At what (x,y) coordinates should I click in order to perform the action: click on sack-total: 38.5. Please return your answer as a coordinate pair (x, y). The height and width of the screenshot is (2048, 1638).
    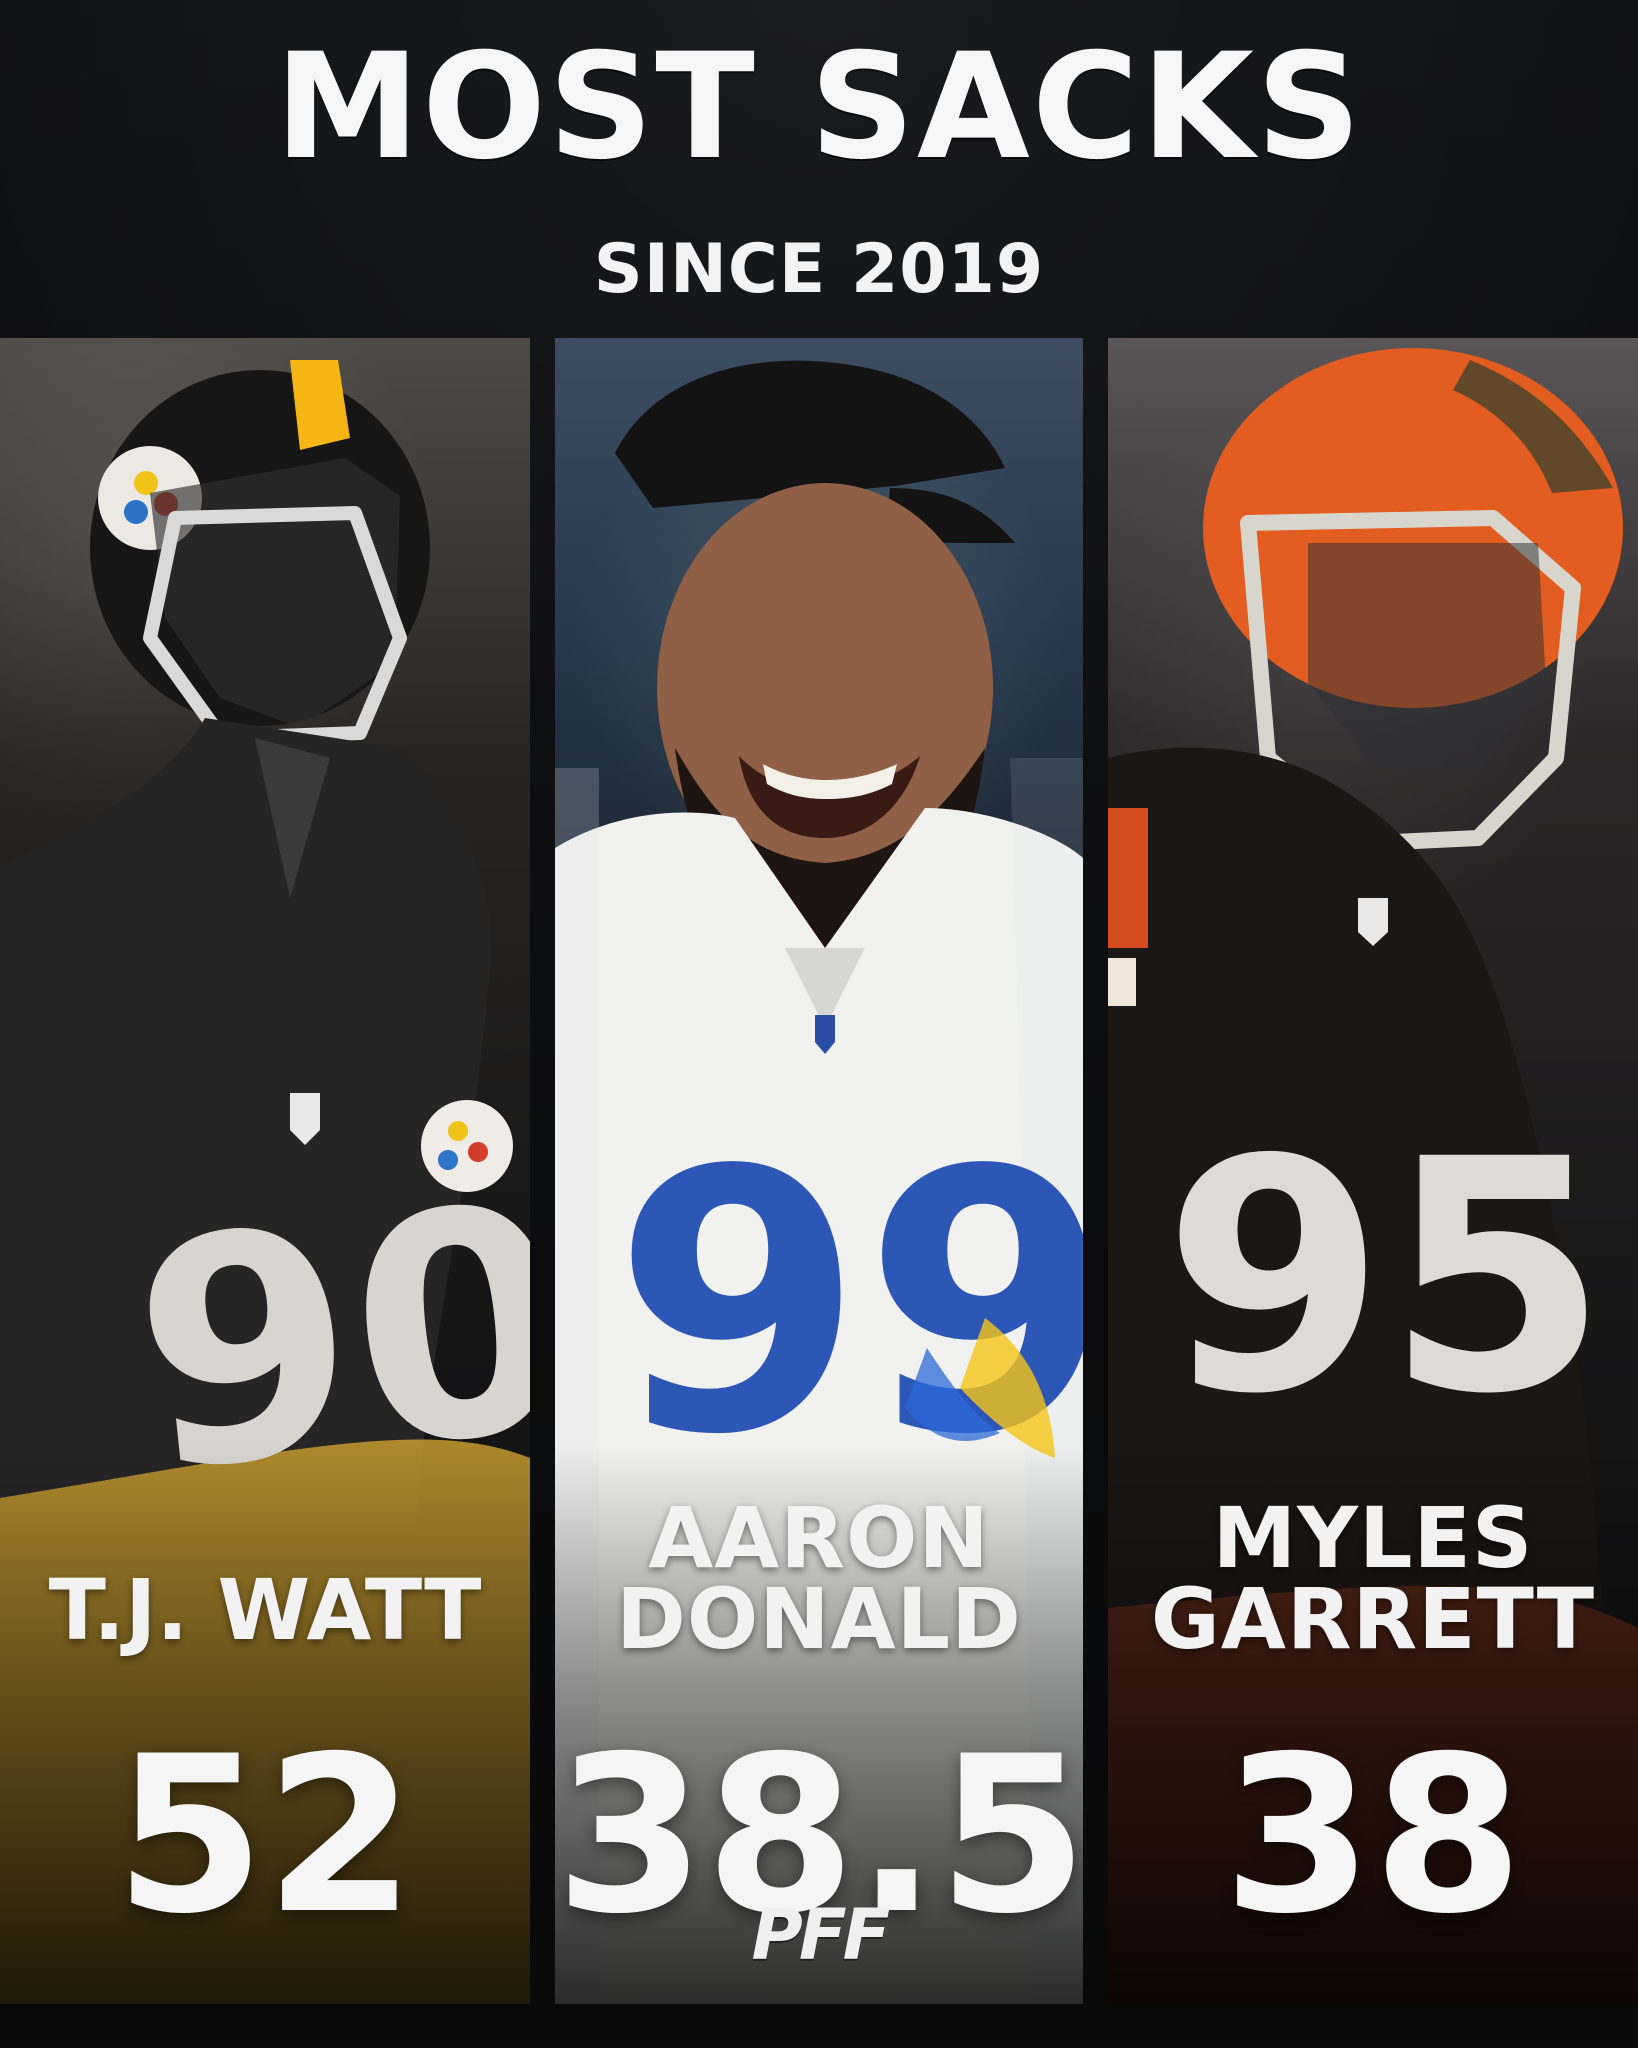
    Looking at the image, I should click on (819, 1835).